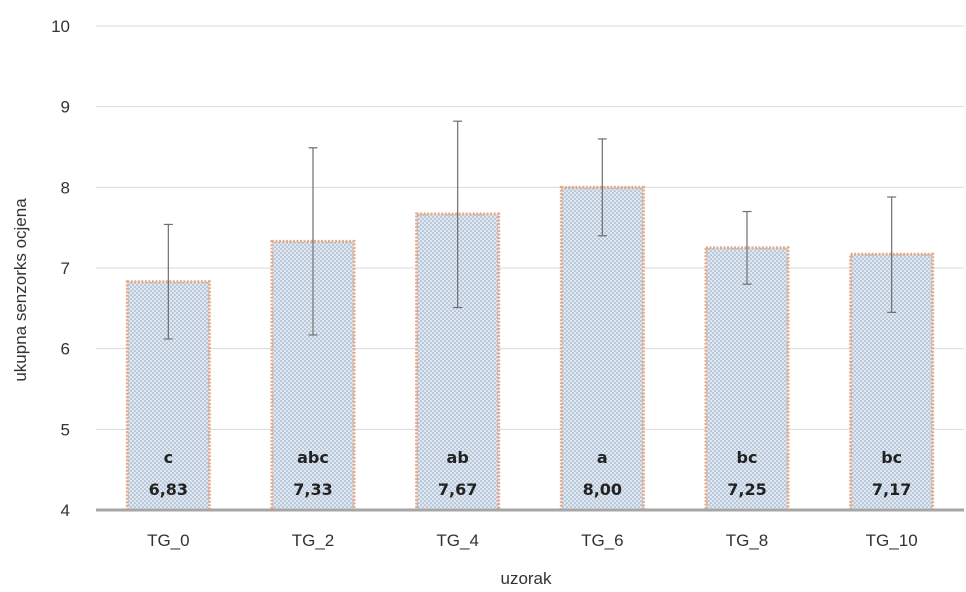 The height and width of the screenshot is (592, 966). I want to click on x-tick-label: TG_10, so click(892, 540).